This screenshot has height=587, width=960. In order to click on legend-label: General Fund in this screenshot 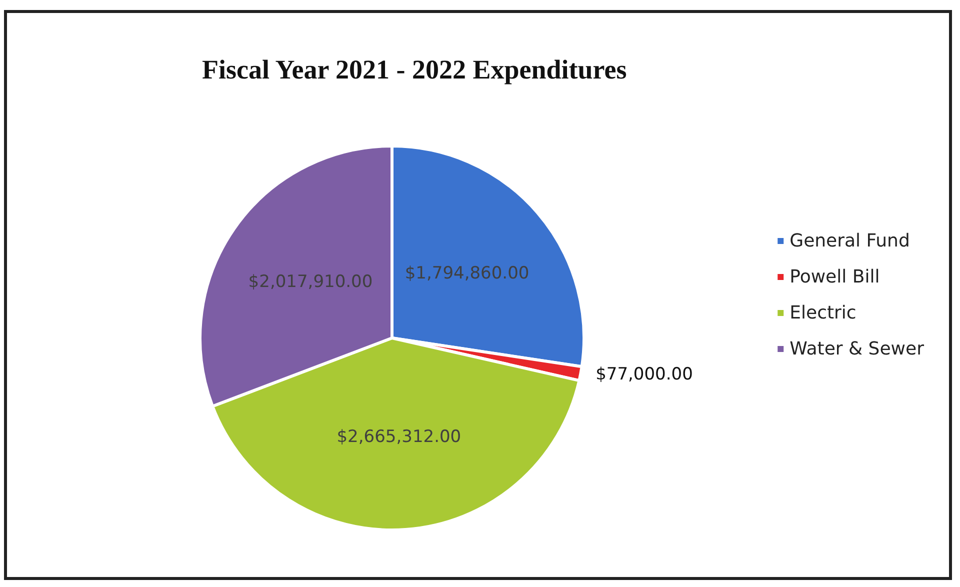, I will do `click(850, 241)`.